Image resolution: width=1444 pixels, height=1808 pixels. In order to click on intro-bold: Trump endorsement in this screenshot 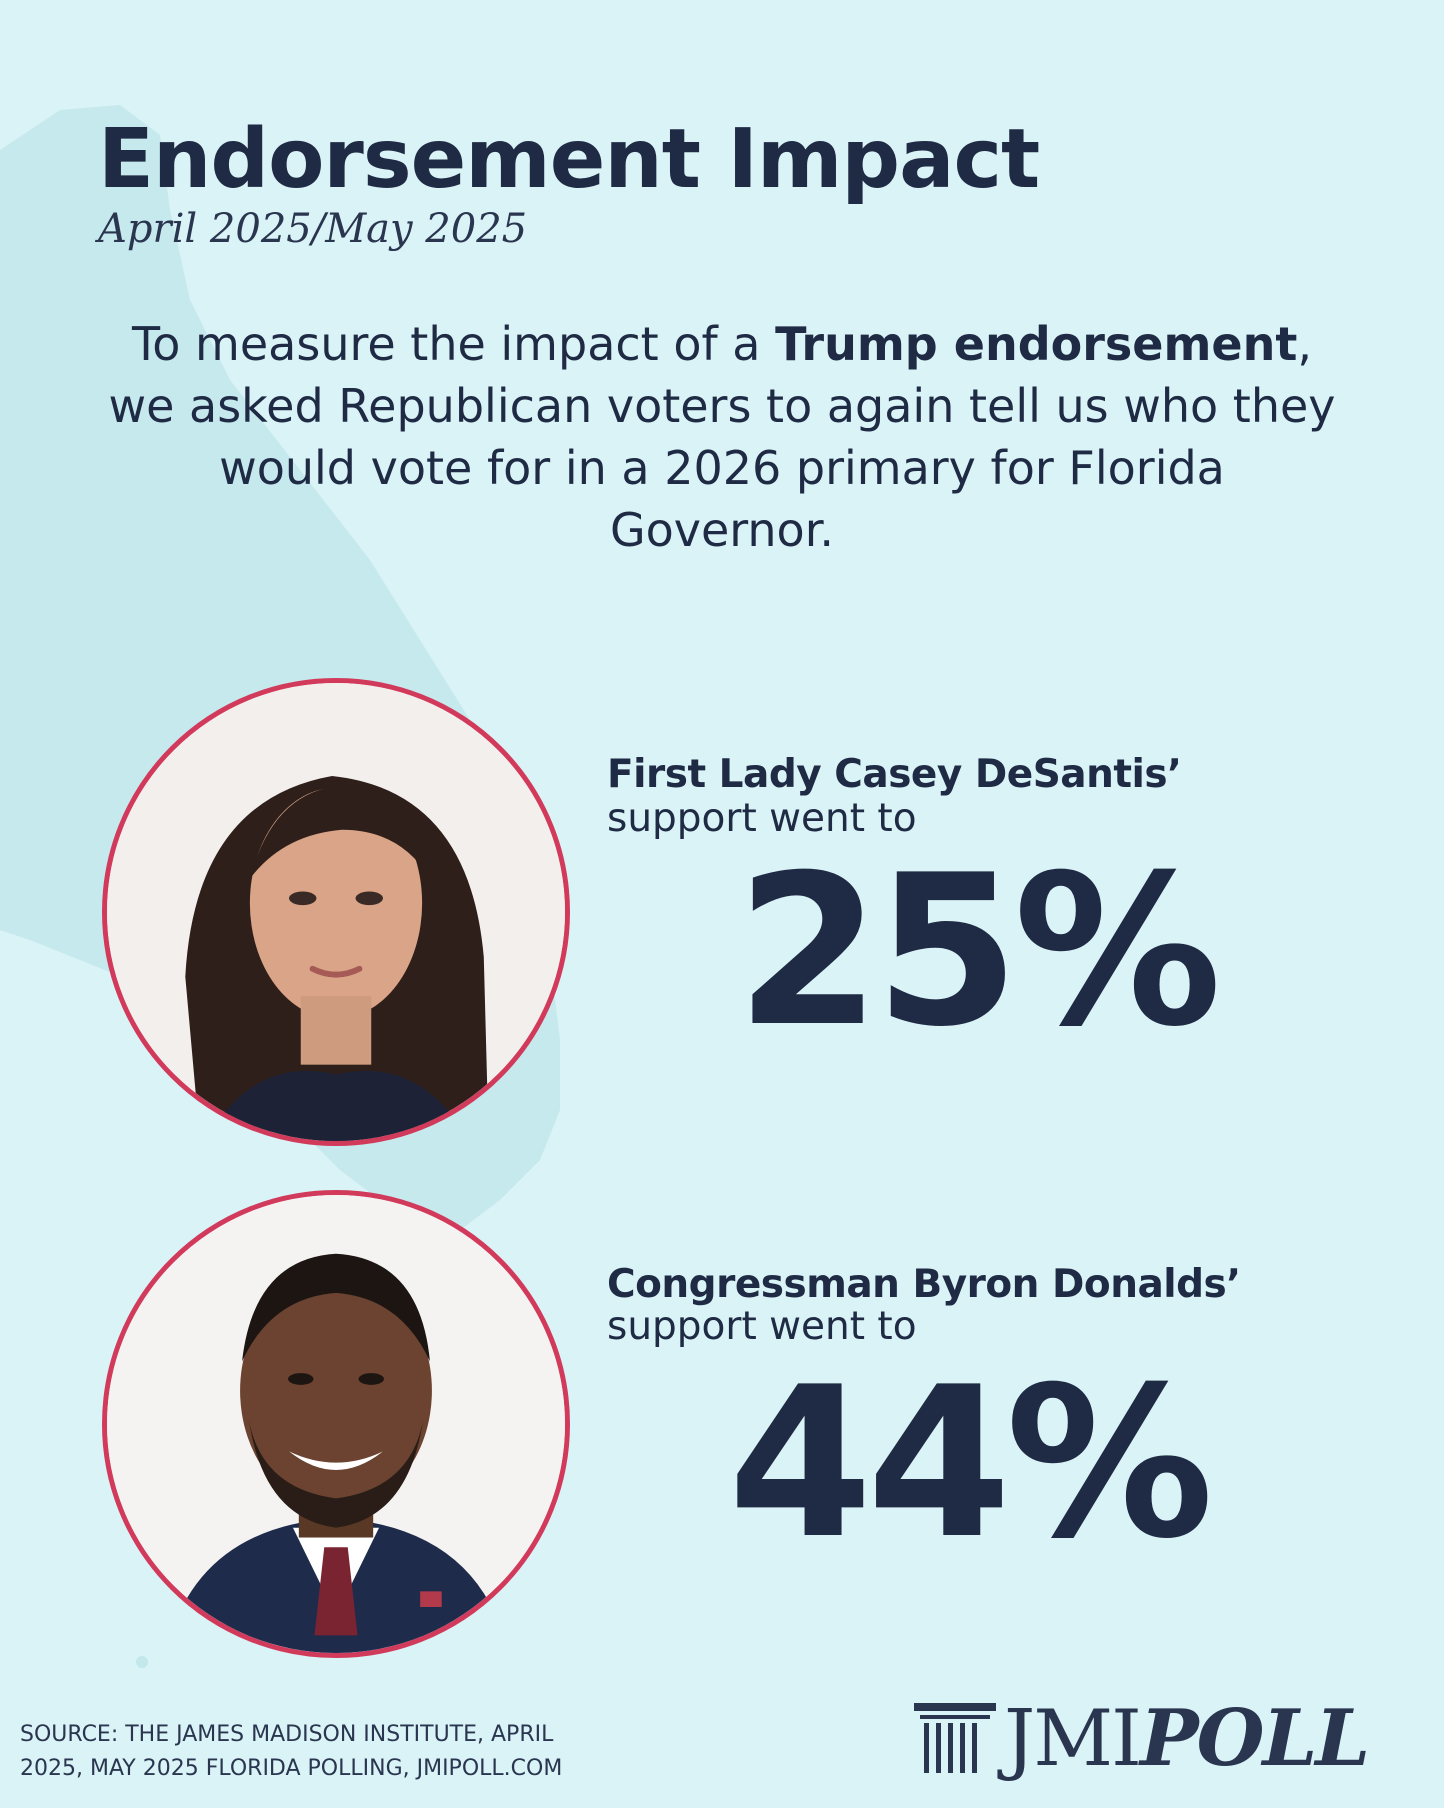, I will do `click(1036, 344)`.